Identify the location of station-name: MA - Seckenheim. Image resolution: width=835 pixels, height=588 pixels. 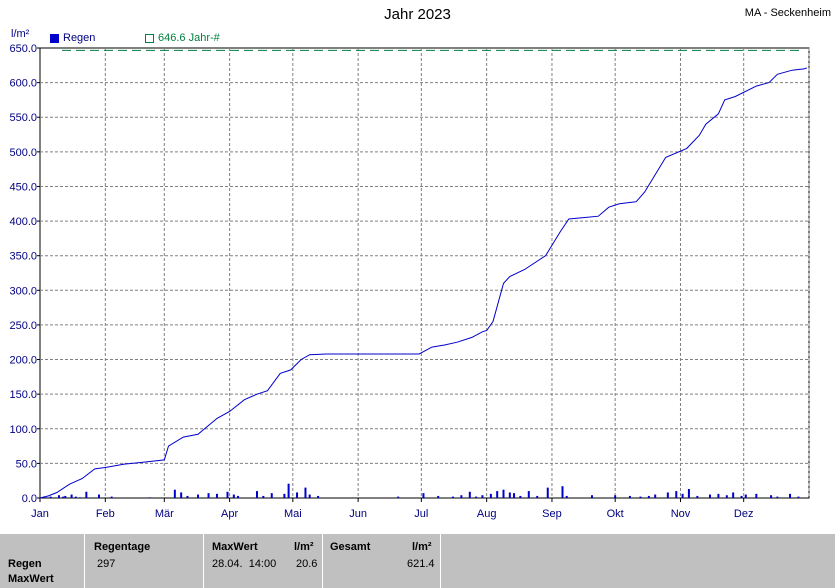
(787, 13).